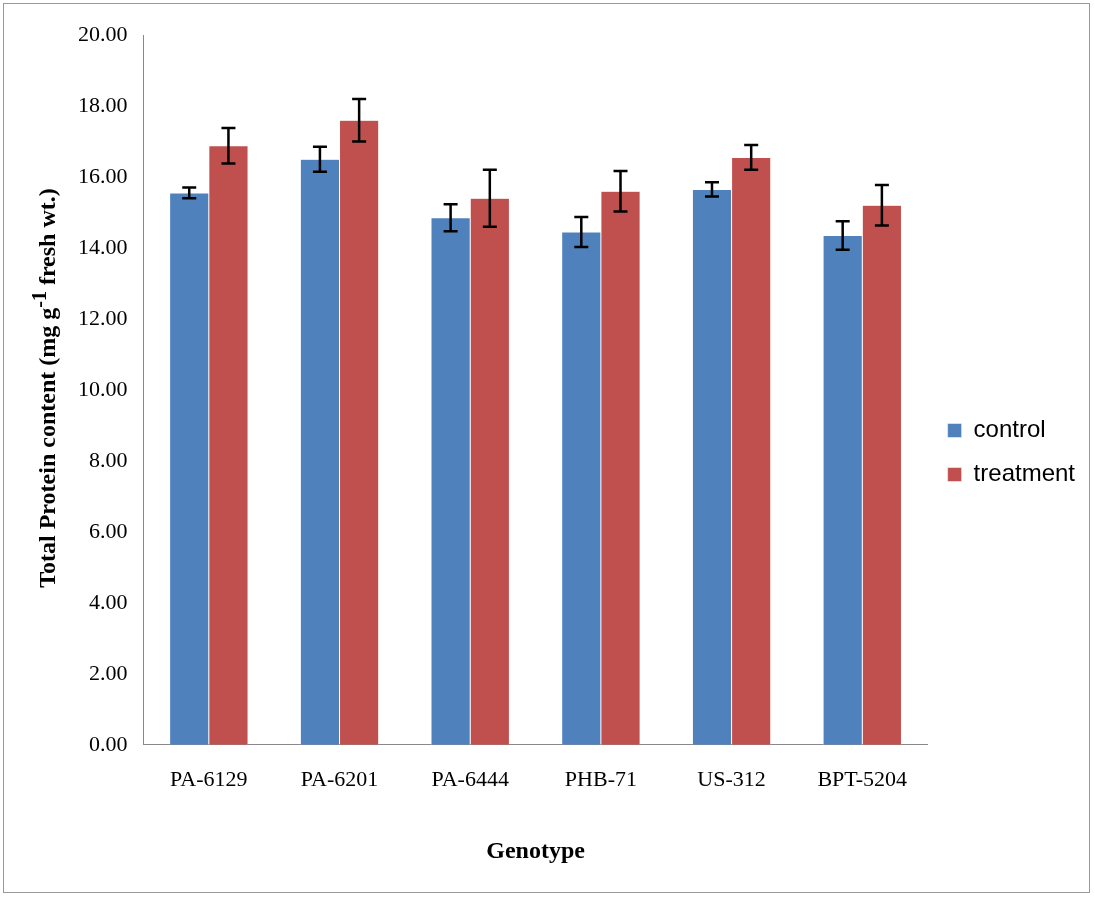 This screenshot has height=900, width=1095. I want to click on y-tick-label: 8.00, so click(108, 459).